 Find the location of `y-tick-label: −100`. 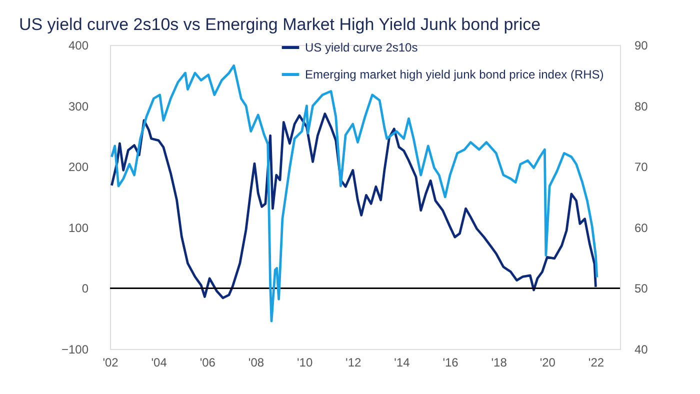

y-tick-label: −100 is located at coordinates (75, 349).